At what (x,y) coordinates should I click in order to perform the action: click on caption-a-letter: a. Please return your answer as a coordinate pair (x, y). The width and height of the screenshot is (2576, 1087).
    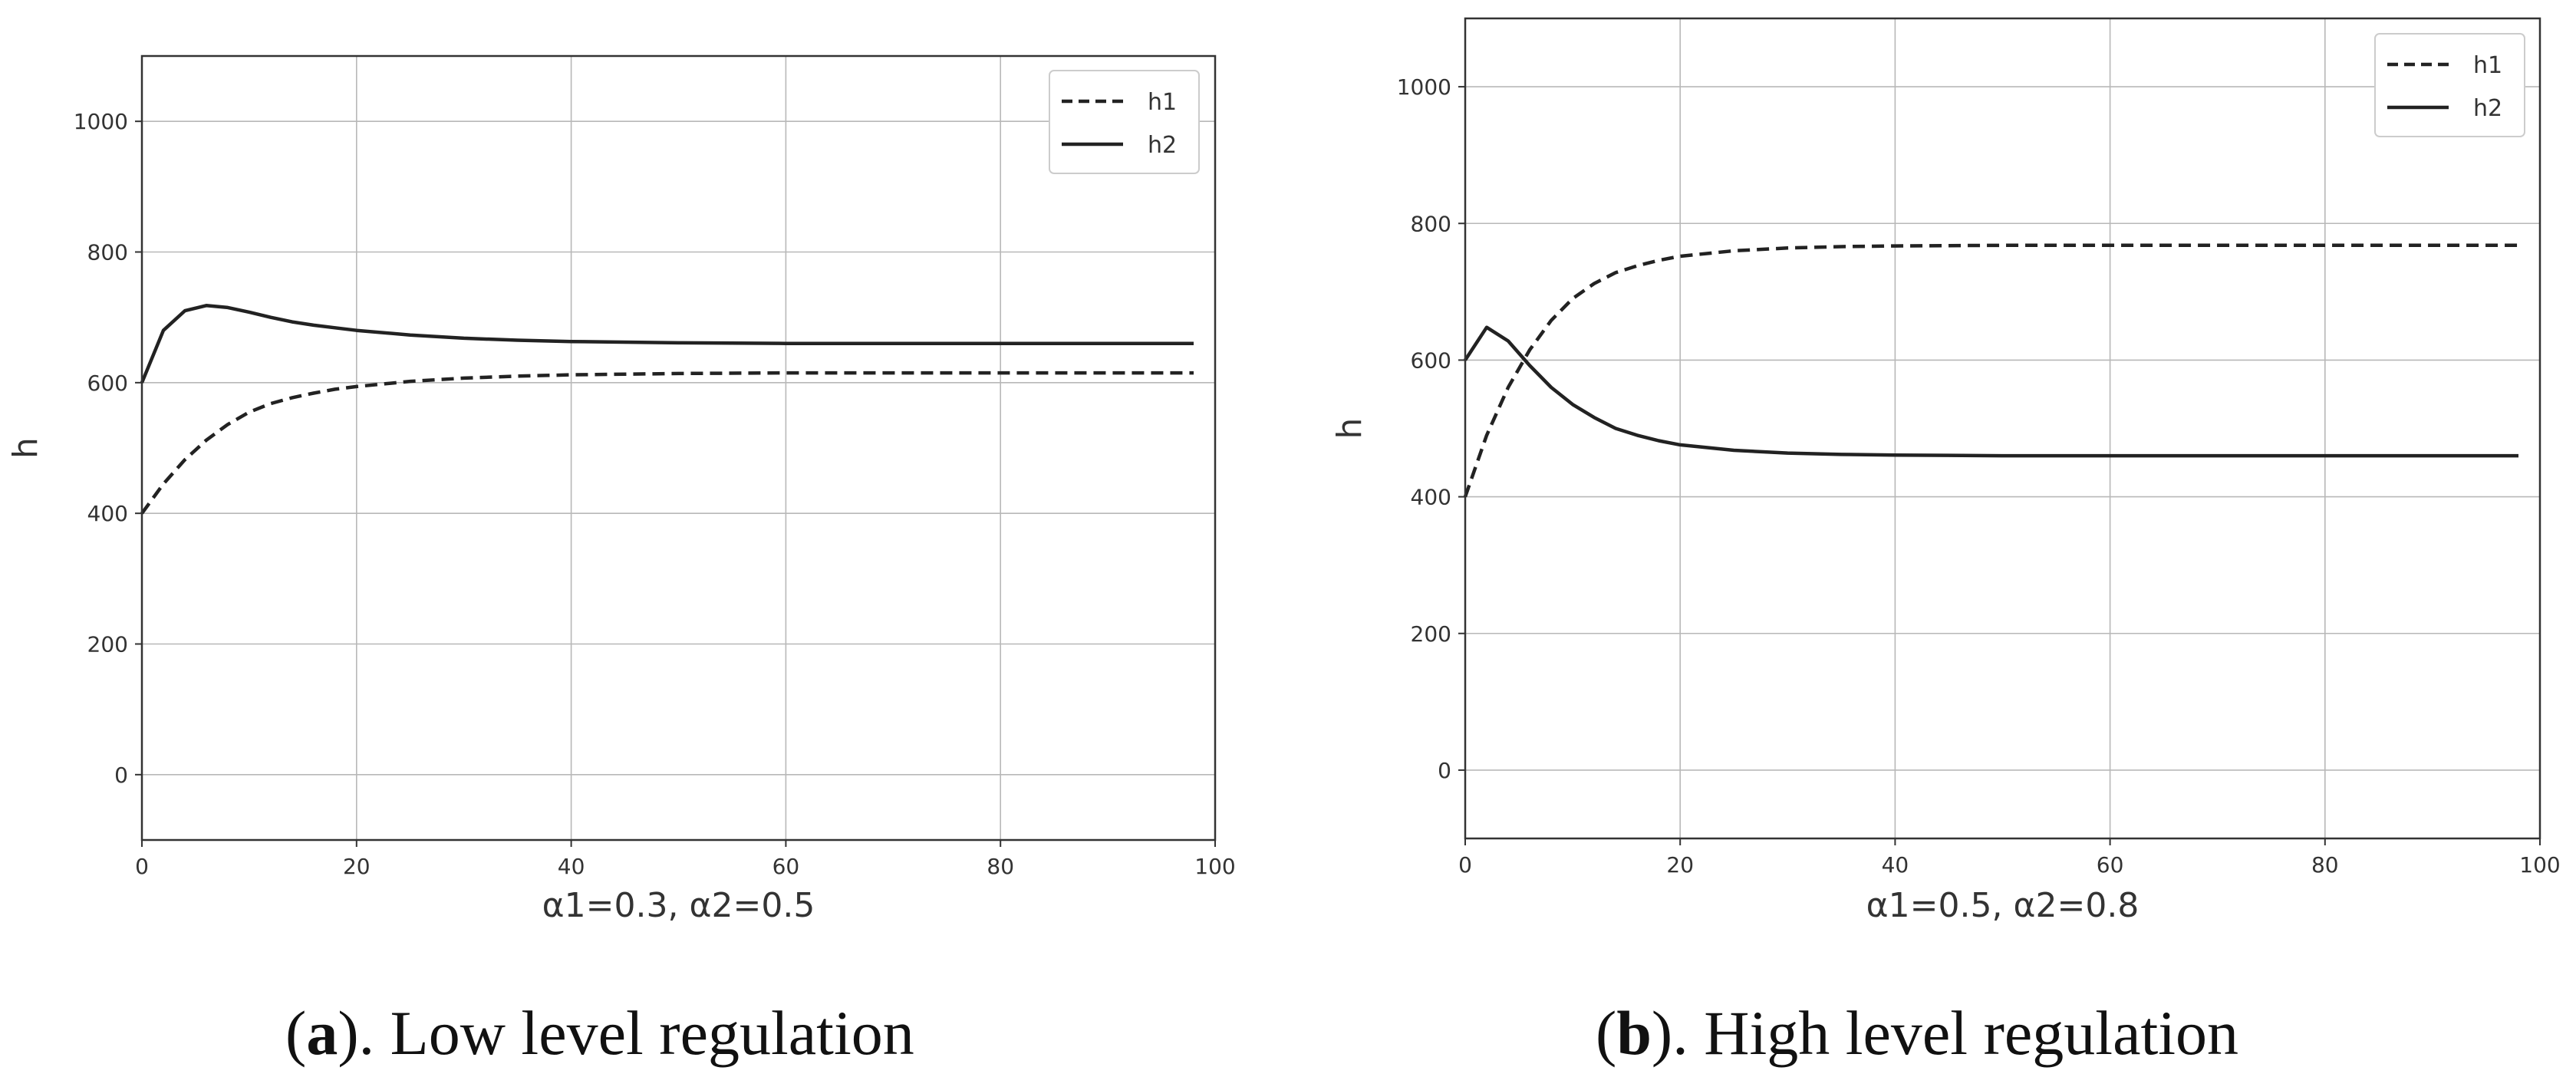
    Looking at the image, I should click on (322, 1033).